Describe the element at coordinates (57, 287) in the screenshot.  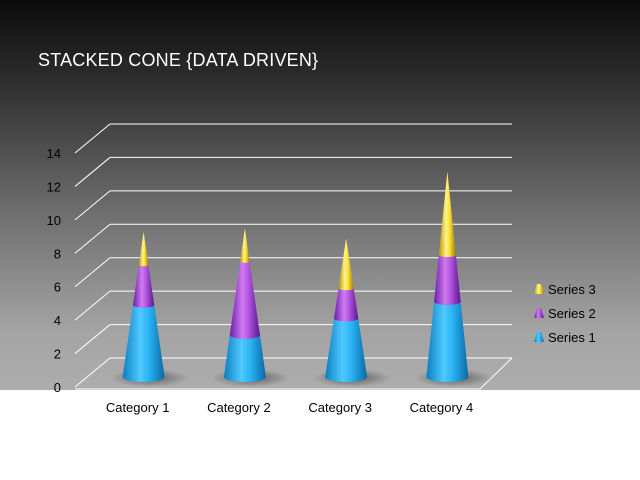
I see `y-tick-label: 6` at that location.